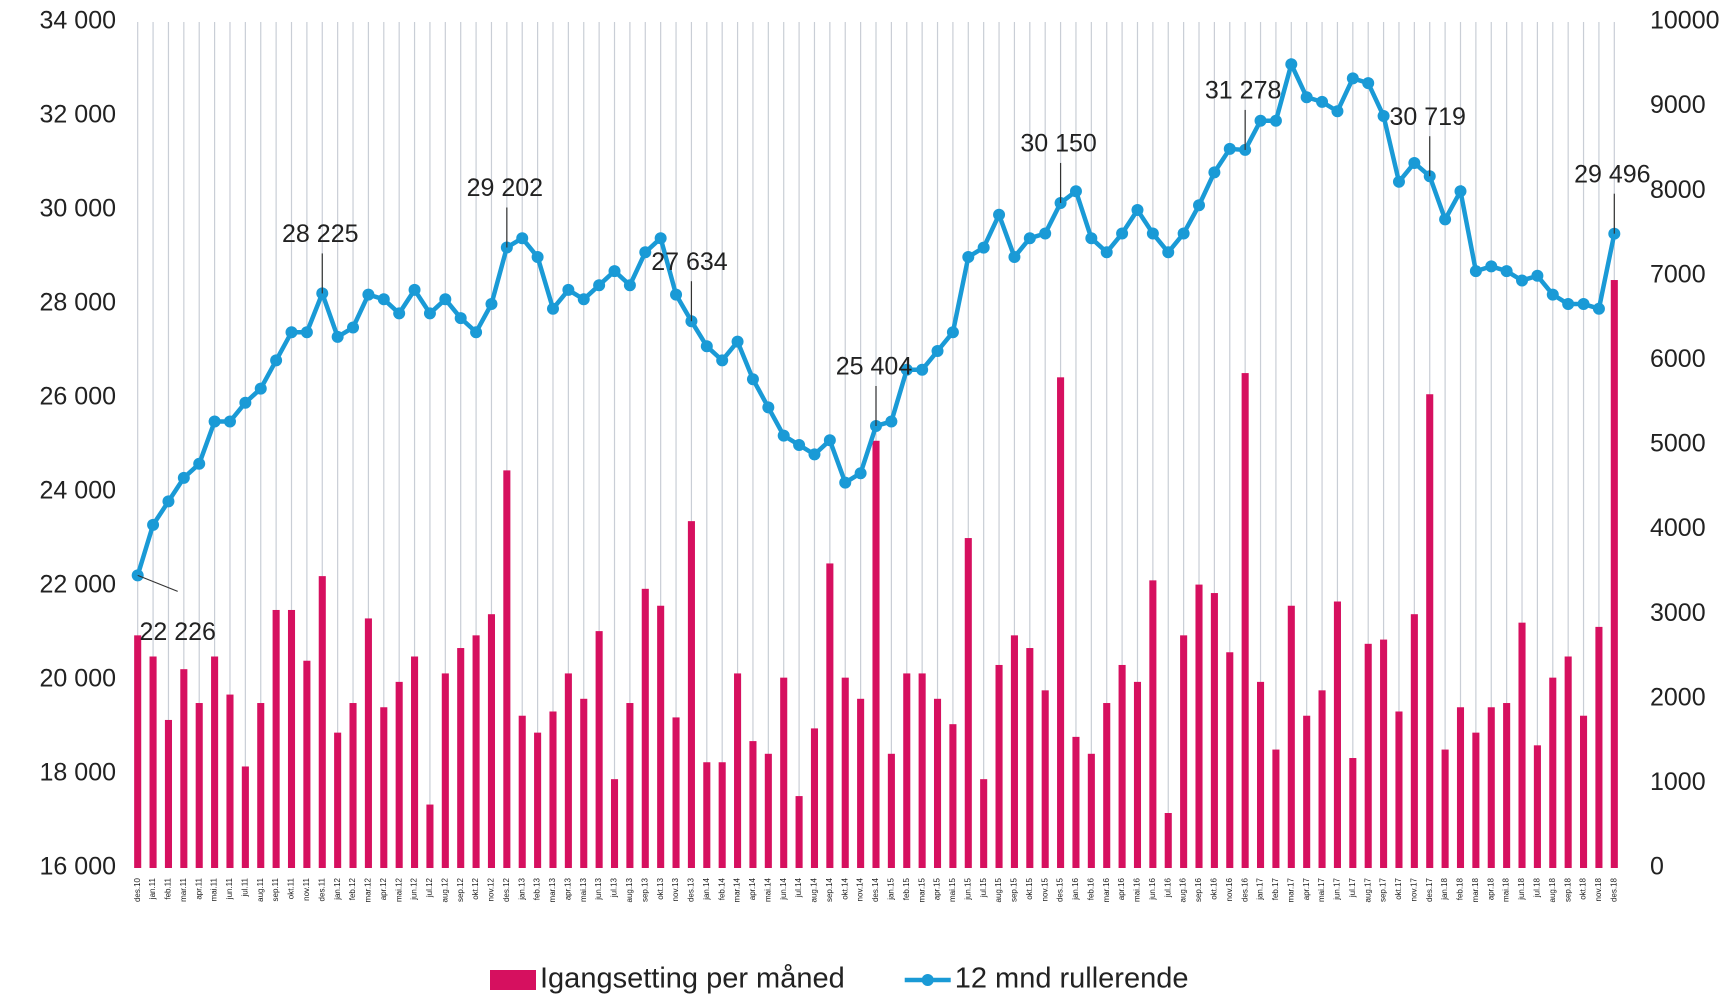 This screenshot has height=998, width=1733. Describe the element at coordinates (157, 583) in the screenshot. I see `leader-line` at that location.